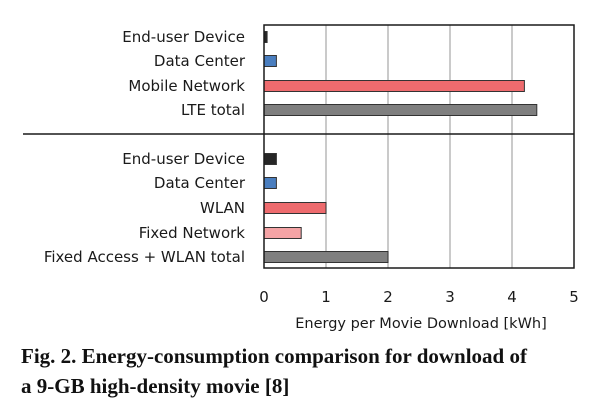  I want to click on x-tick-label: 5, so click(574, 297).